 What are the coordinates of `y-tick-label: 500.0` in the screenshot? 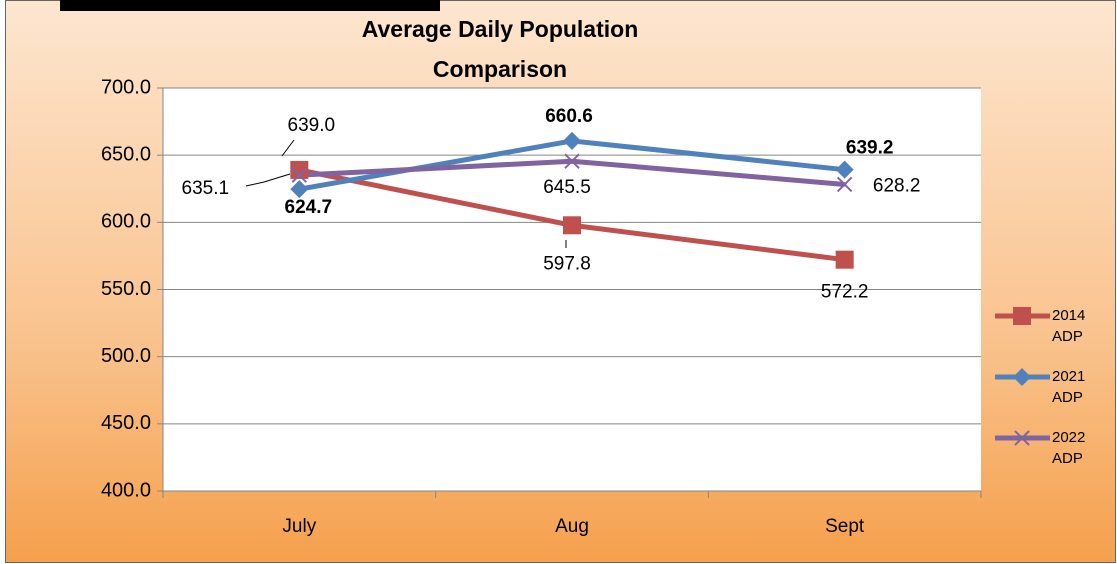 It's located at (126, 356).